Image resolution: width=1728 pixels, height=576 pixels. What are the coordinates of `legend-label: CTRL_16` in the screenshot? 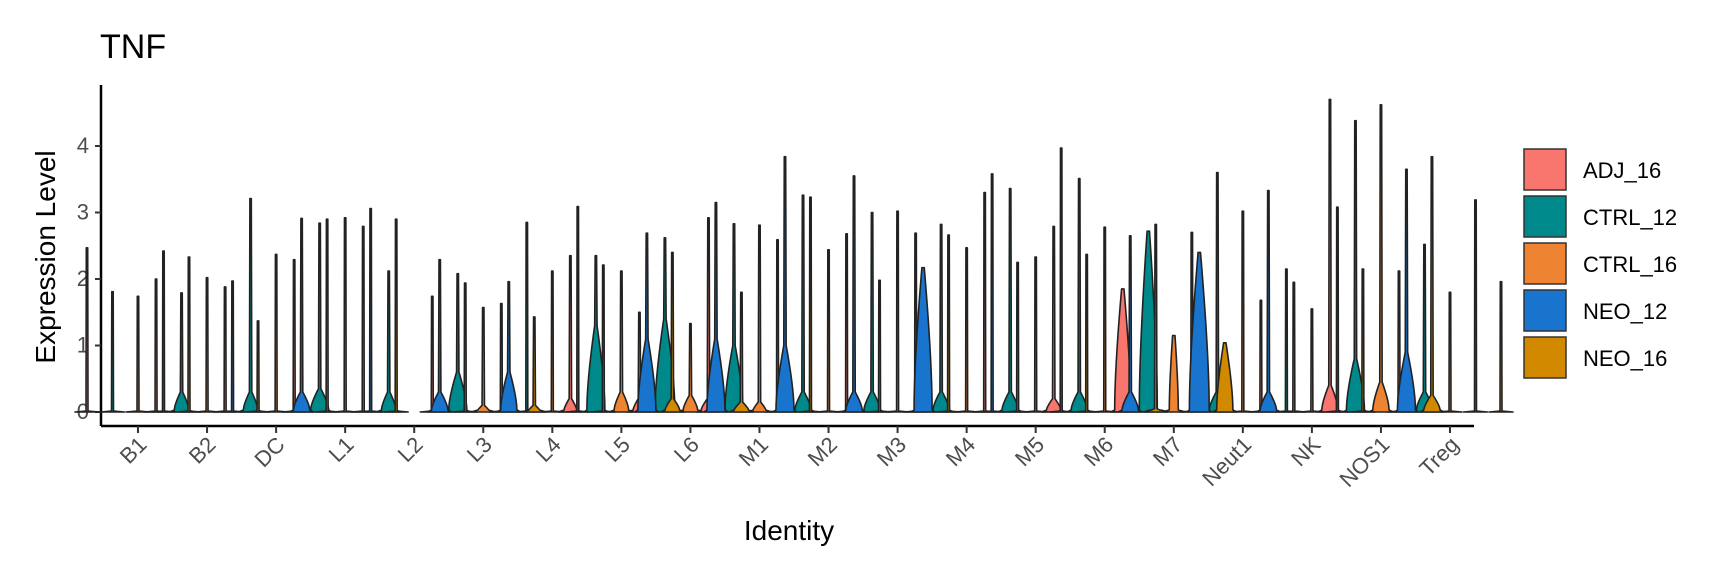 It's located at (1630, 264).